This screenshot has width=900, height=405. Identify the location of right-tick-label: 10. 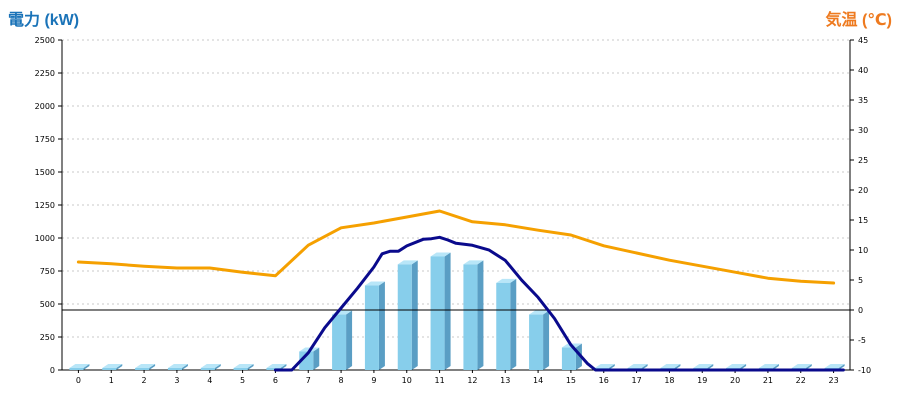
(863, 250).